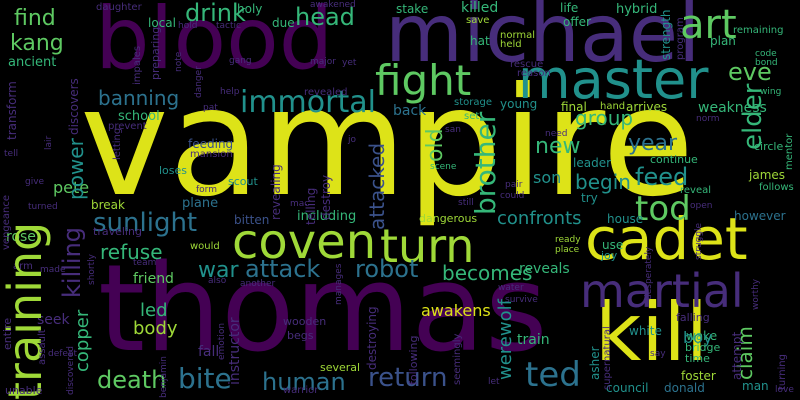 The height and width of the screenshot is (400, 800). I want to click on word-human: human, so click(304, 382).